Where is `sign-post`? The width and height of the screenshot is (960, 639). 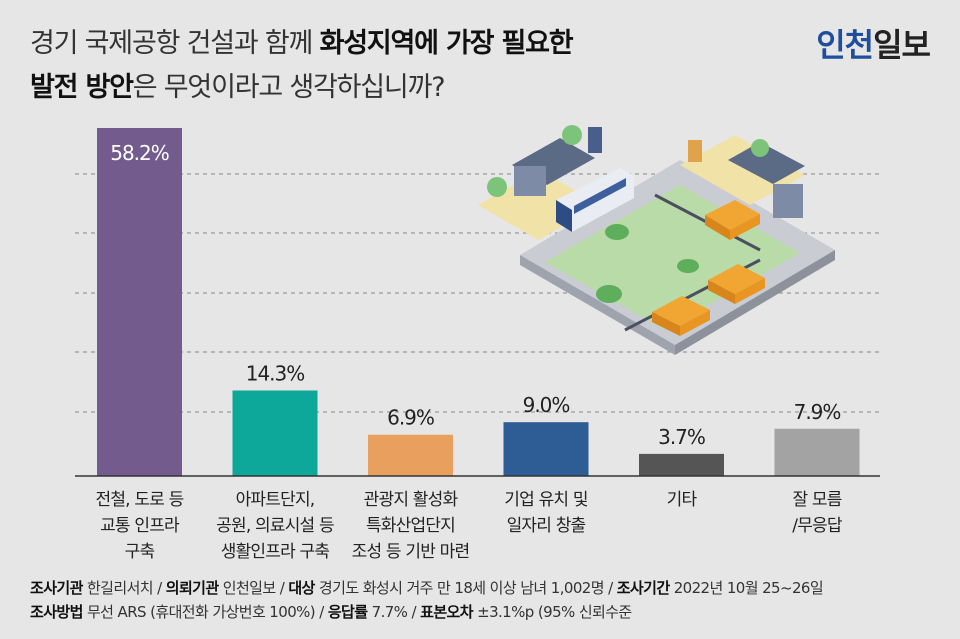 sign-post is located at coordinates (695, 151).